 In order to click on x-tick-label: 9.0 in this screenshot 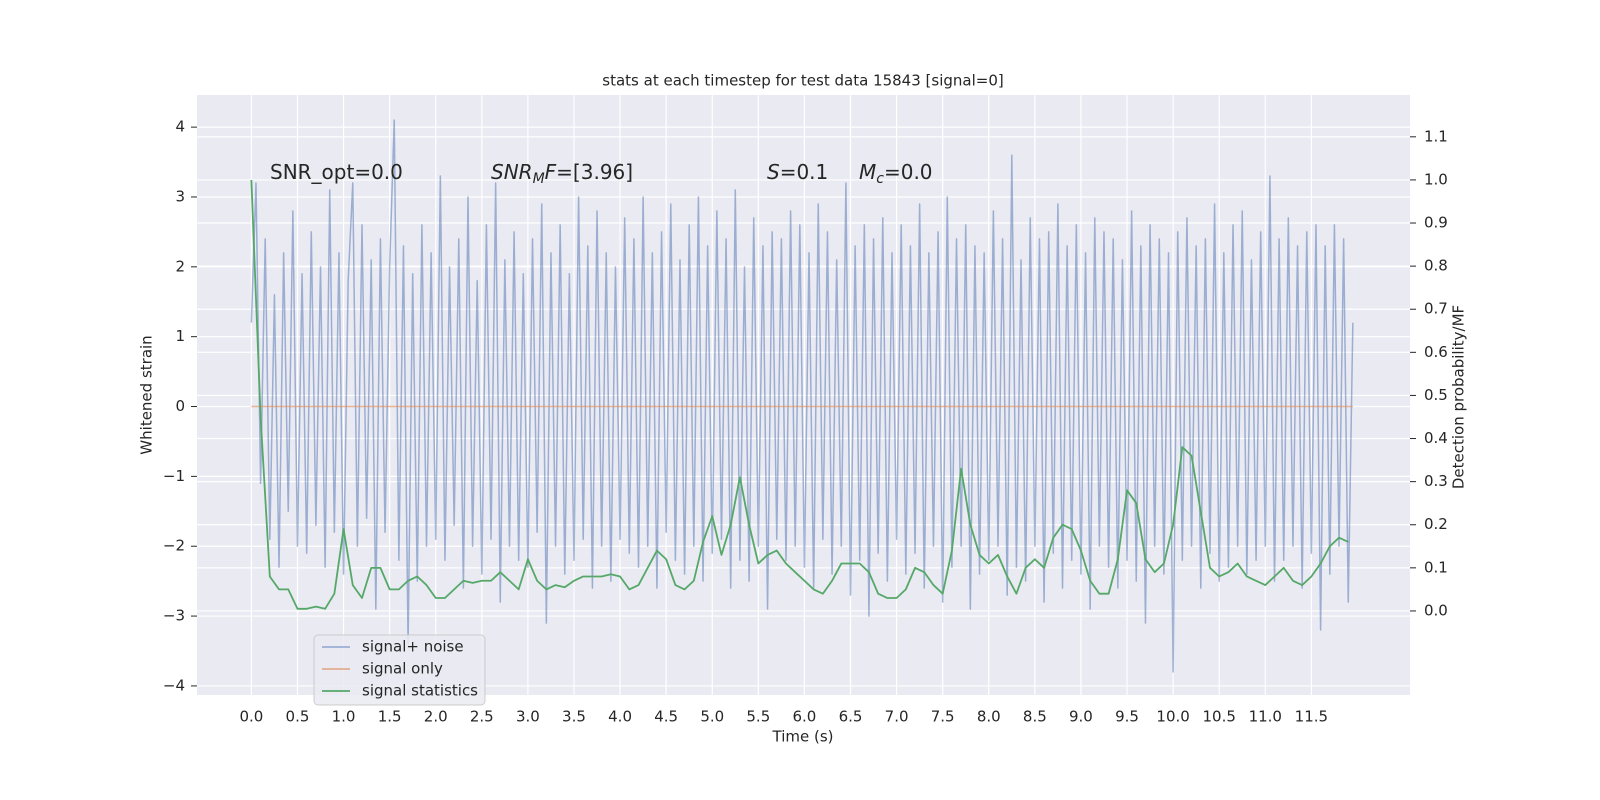, I will do `click(1081, 717)`.